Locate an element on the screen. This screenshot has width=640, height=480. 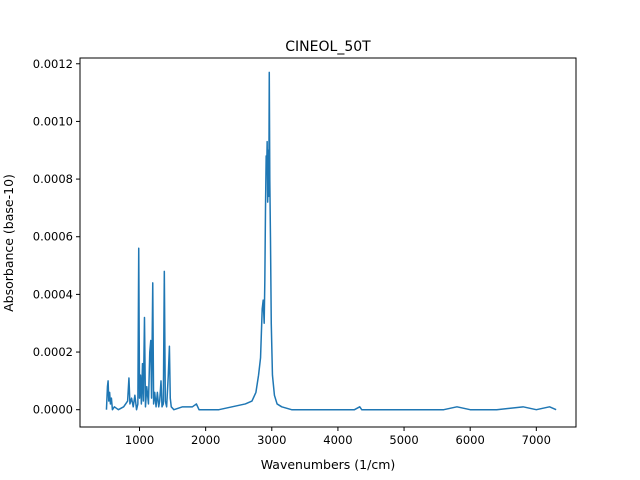
x-axis-label: Wavenumbers (1/cm) is located at coordinates (328, 464).